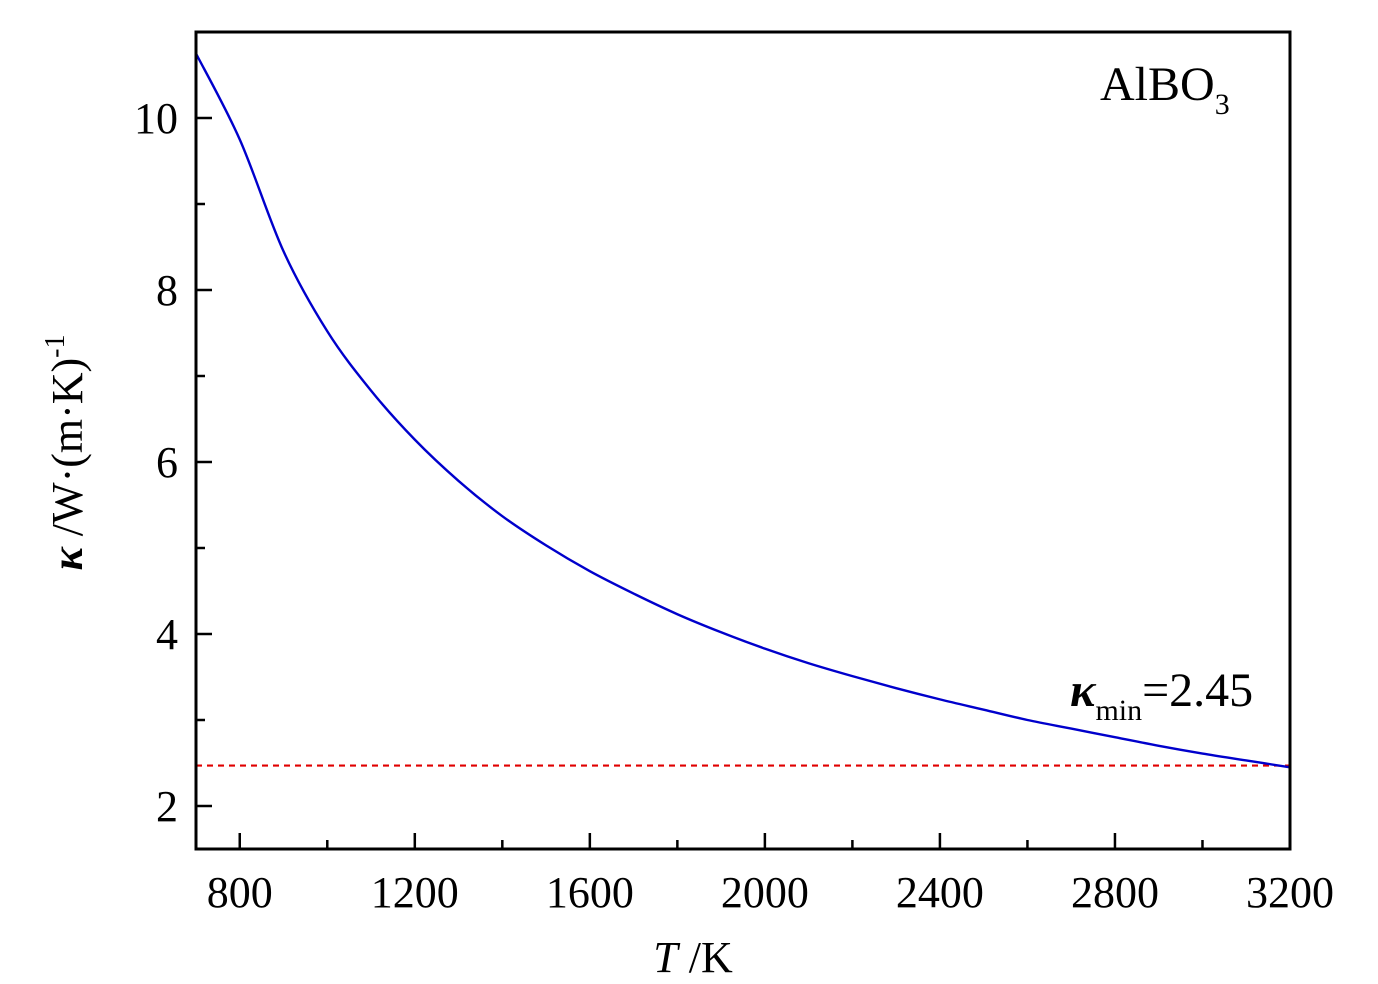 The width and height of the screenshot is (1378, 984). I want to click on x-tick-label: 1600, so click(590, 892).